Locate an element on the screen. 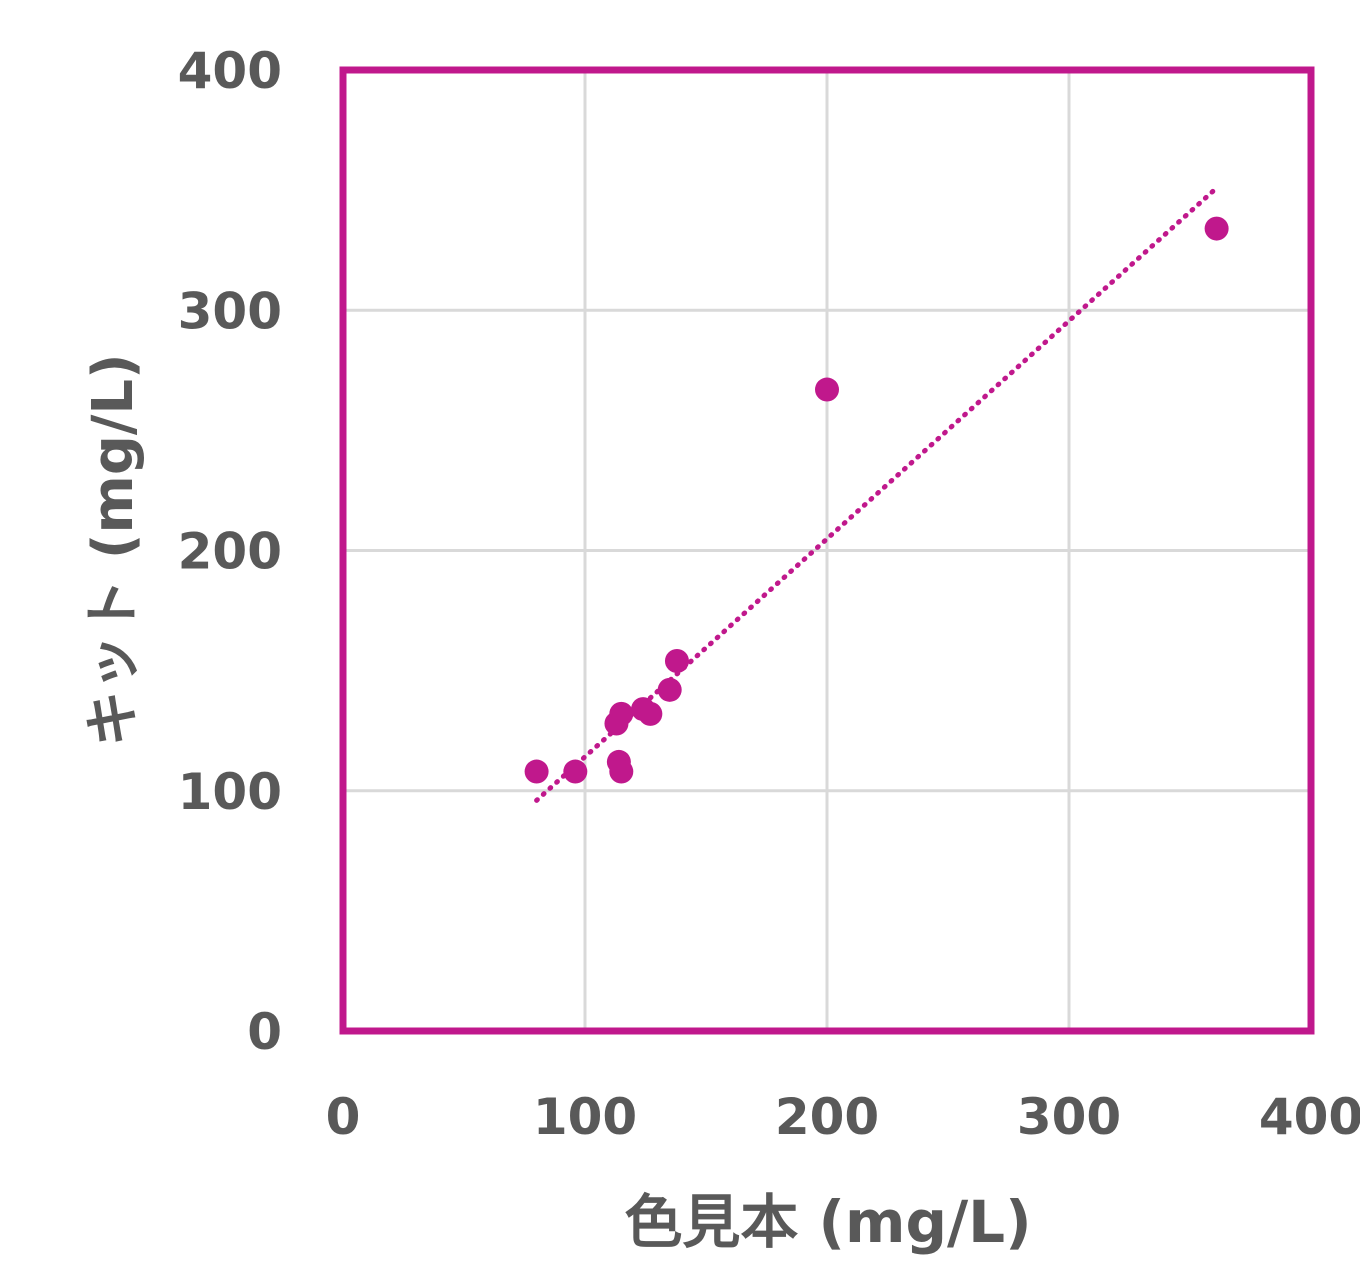 This screenshot has height=1263, width=1360. y-tick-label: 0 is located at coordinates (264, 1032).